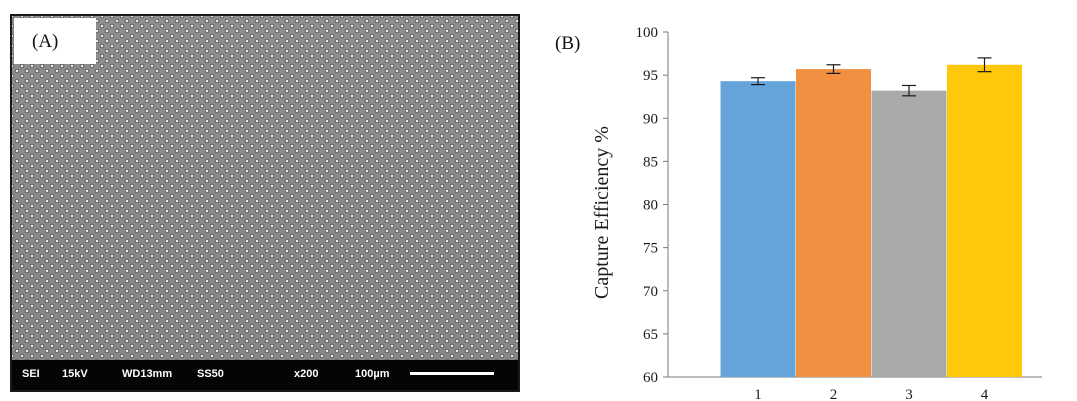  I want to click on panel-a-label: (A), so click(45, 41).